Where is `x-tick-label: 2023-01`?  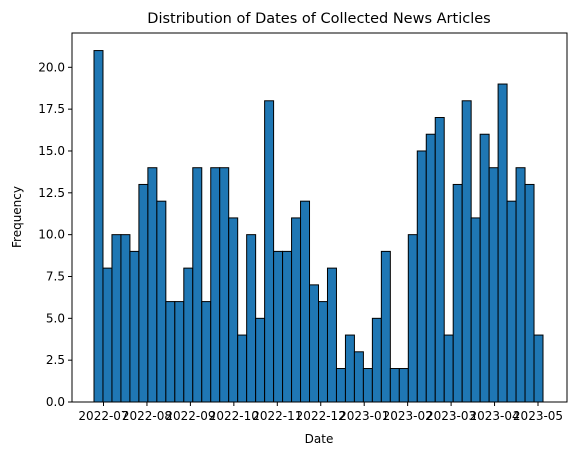 x-tick-label: 2023-01 is located at coordinates (364, 416).